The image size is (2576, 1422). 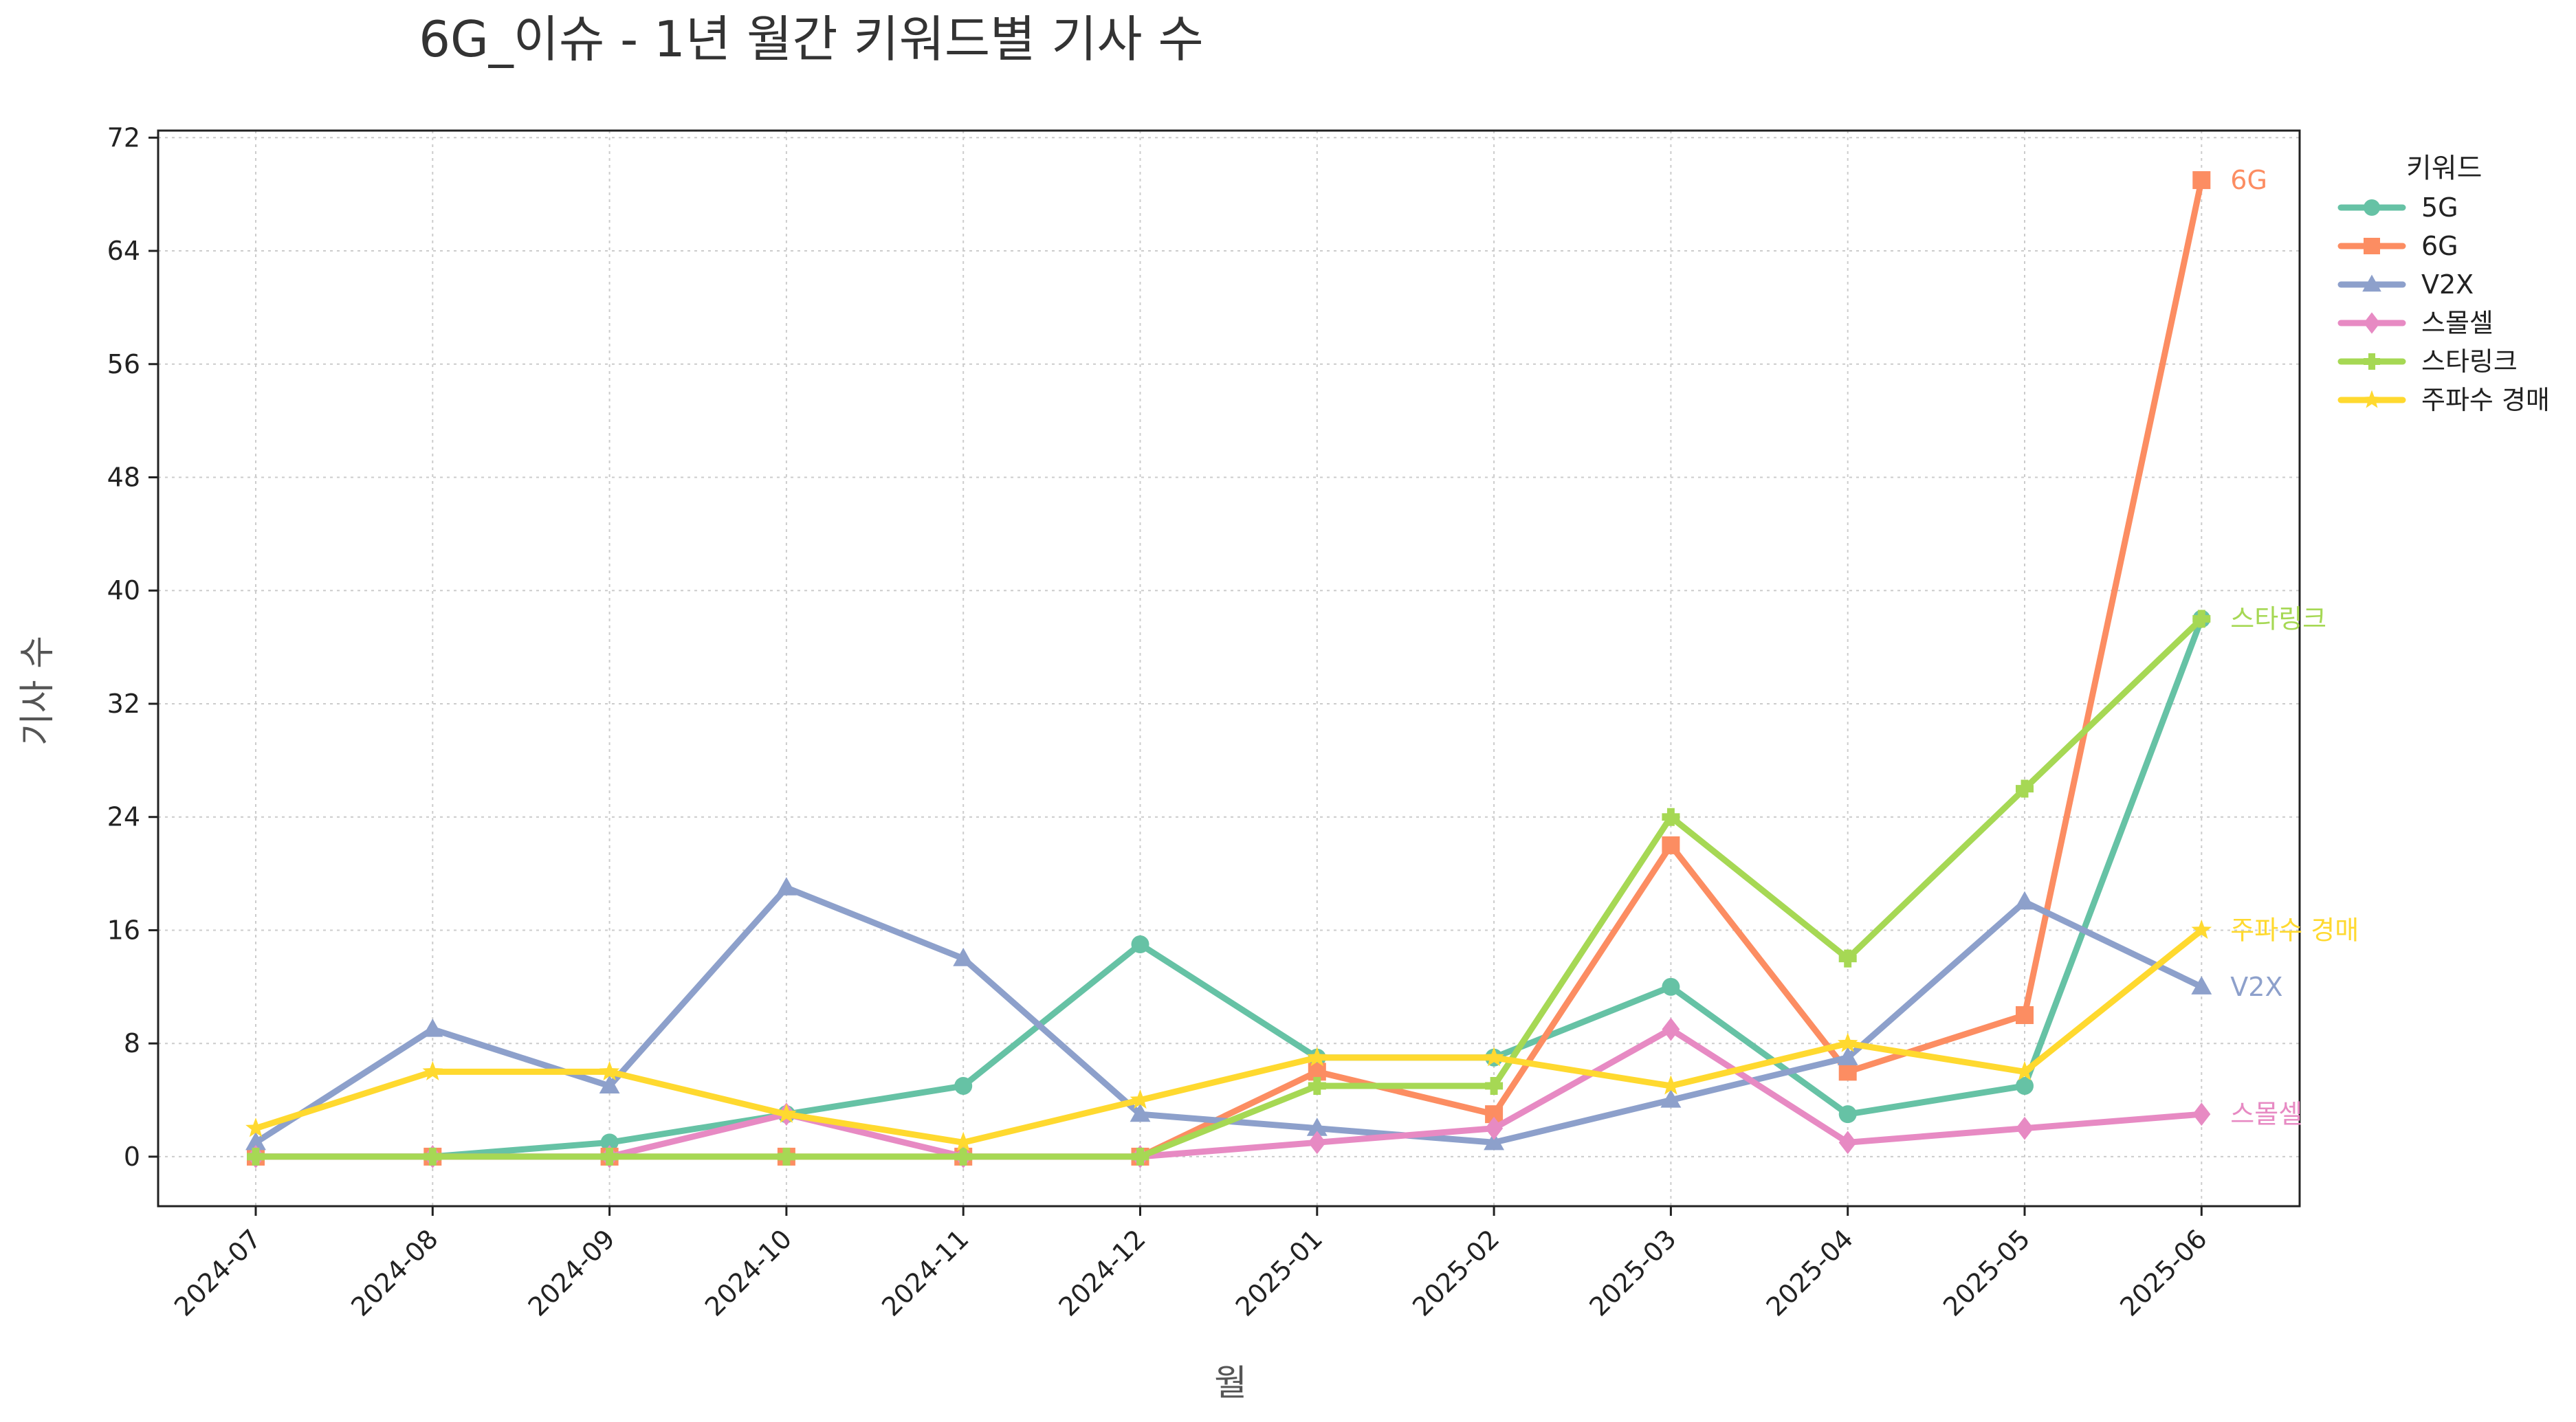 I want to click on series-end-label: 스몰셀, so click(x=2266, y=1114).